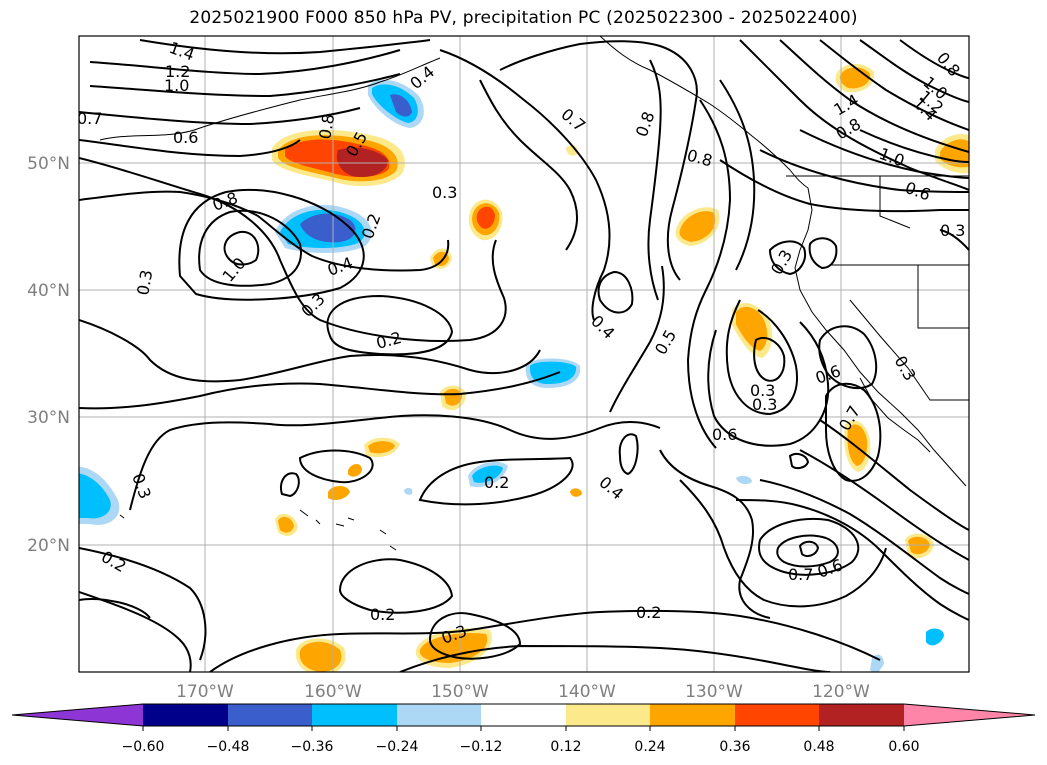 The width and height of the screenshot is (1047, 765). What do you see at coordinates (397, 747) in the screenshot?
I see `colorbar-tick-label: −0.24` at bounding box center [397, 747].